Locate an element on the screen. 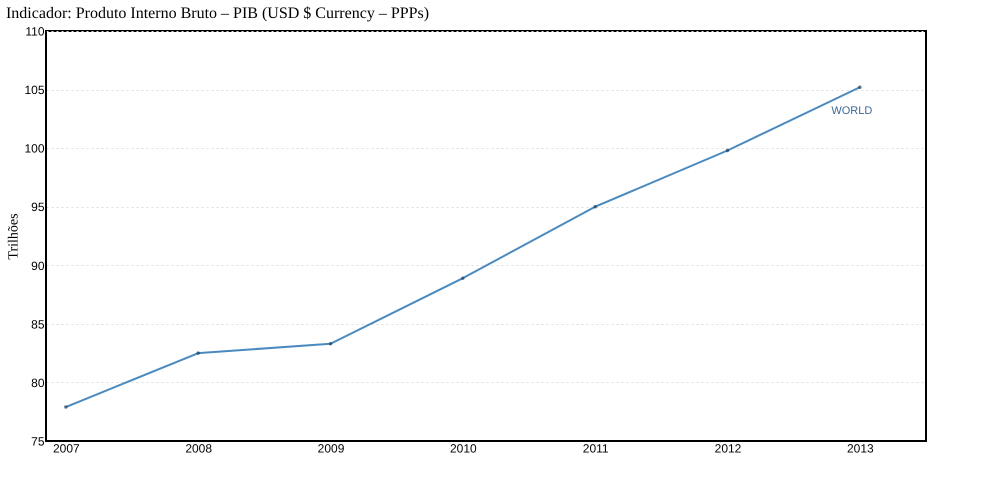 This screenshot has width=991, height=494. x-tick-label: 2008 is located at coordinates (198, 449).